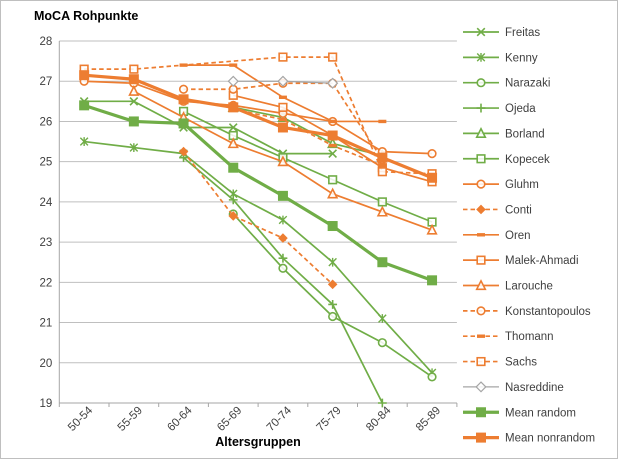  I want to click on legend-item-kopecek: Kopecek, so click(506, 160).